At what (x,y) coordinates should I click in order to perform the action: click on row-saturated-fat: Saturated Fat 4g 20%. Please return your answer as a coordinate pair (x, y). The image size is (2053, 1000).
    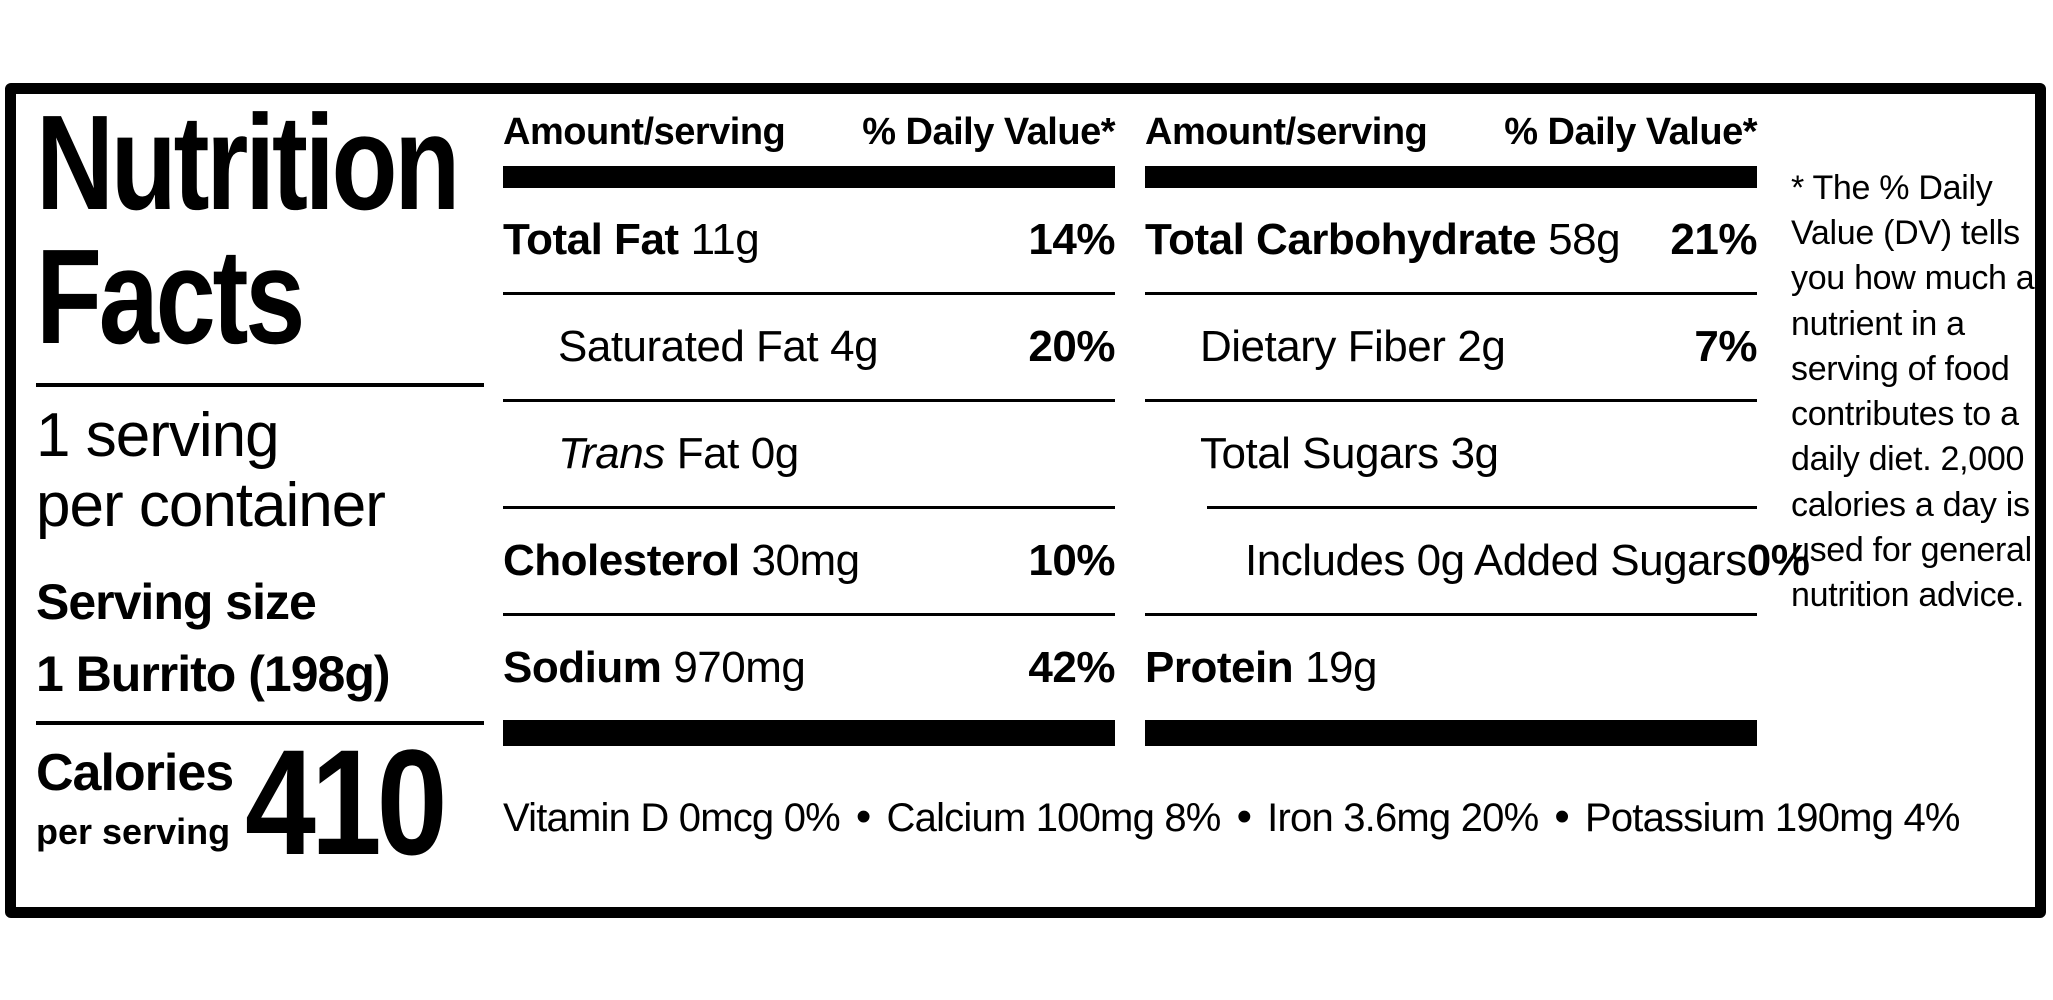
    Looking at the image, I should click on (809, 347).